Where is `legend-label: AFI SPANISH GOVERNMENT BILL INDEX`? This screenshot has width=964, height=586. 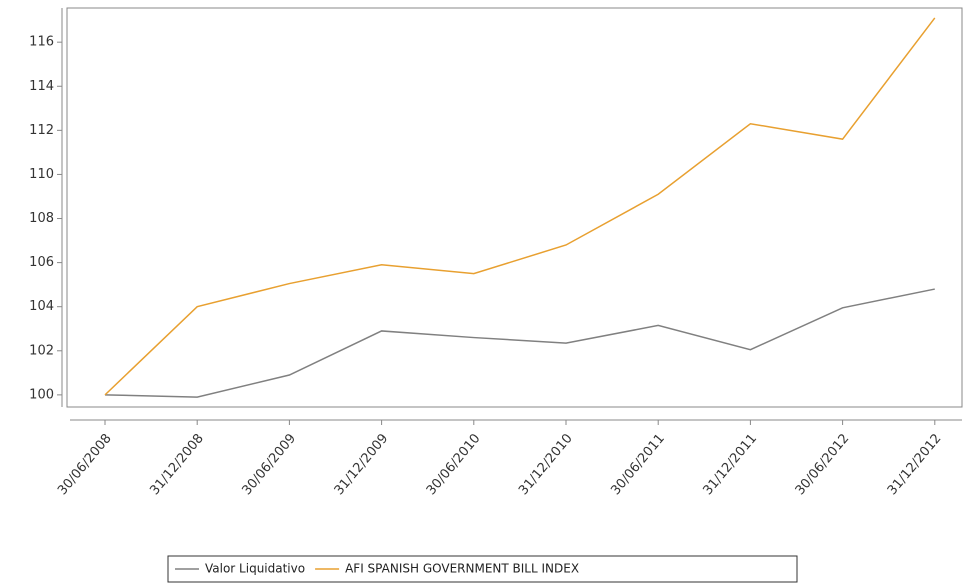 legend-label: AFI SPANISH GOVERNMENT BILL INDEX is located at coordinates (462, 569).